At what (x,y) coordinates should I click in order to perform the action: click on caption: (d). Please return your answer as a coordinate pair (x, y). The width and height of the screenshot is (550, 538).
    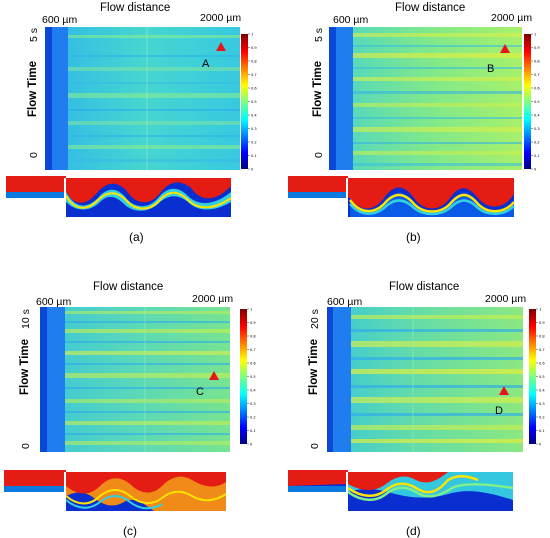
    Looking at the image, I should click on (413, 531).